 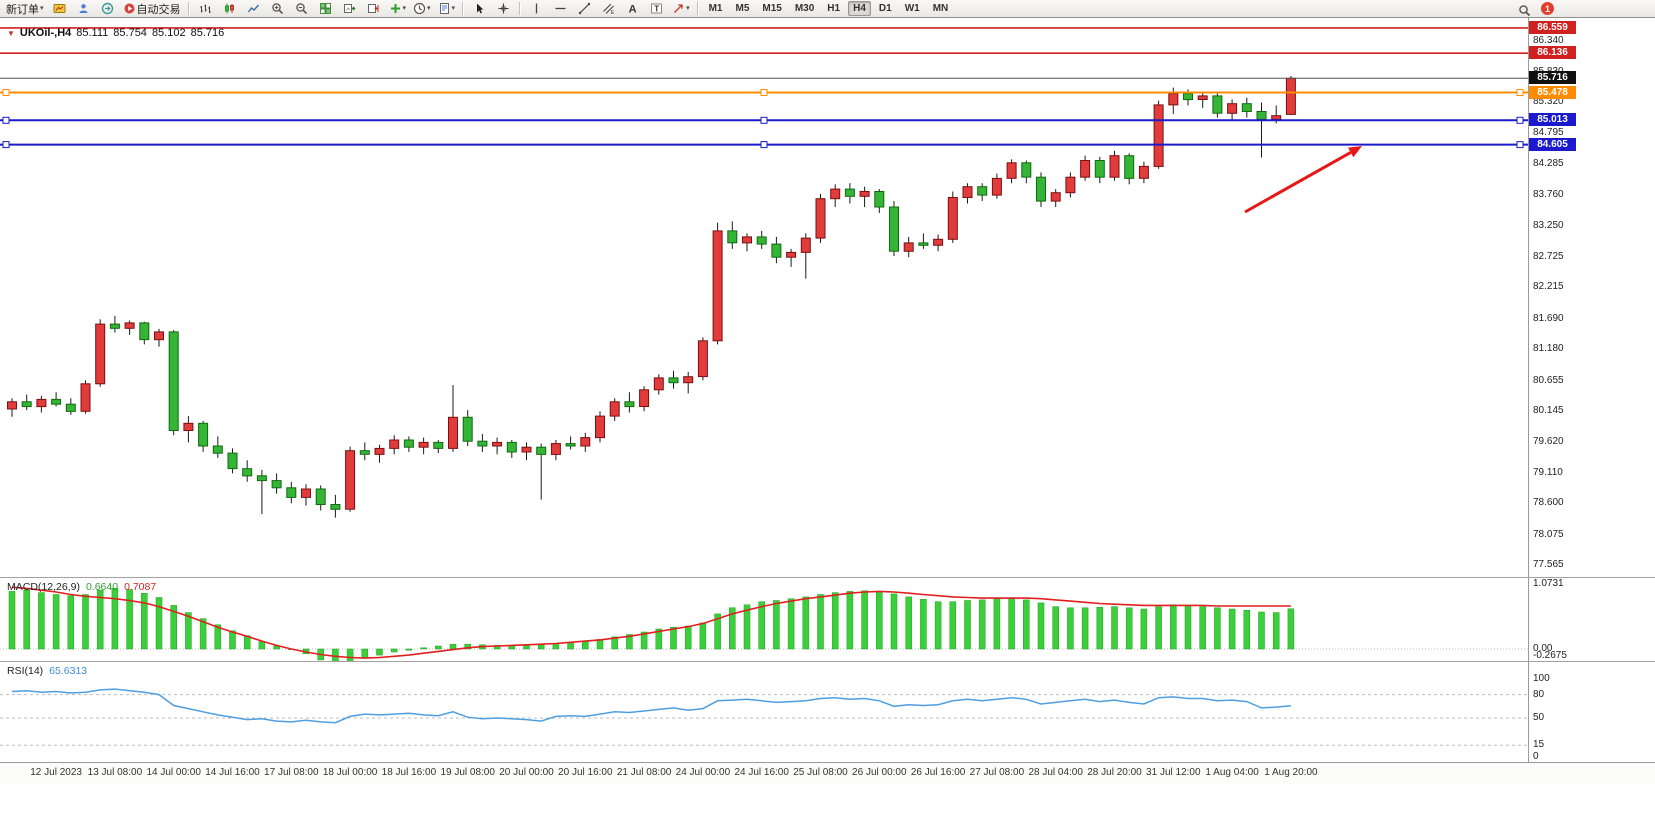 I want to click on line-chart-button, so click(x=253, y=9).